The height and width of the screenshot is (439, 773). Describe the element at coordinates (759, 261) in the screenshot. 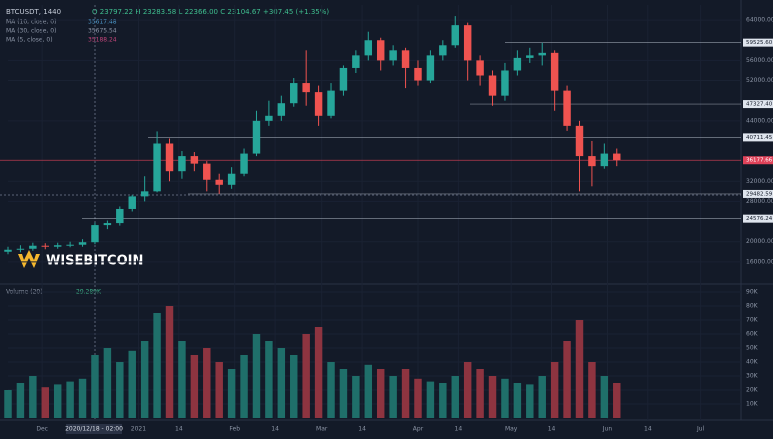

I see `y-tick-label: 16000.00` at that location.